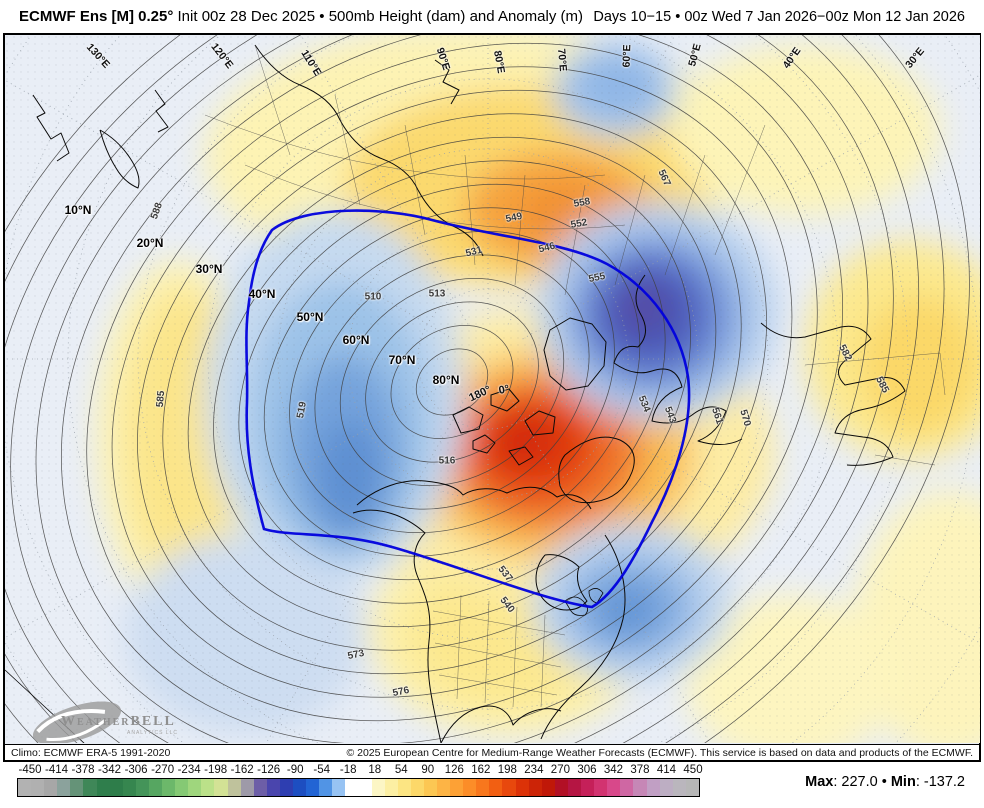  I want to click on colorbar-tick-label: -162, so click(242, 770).